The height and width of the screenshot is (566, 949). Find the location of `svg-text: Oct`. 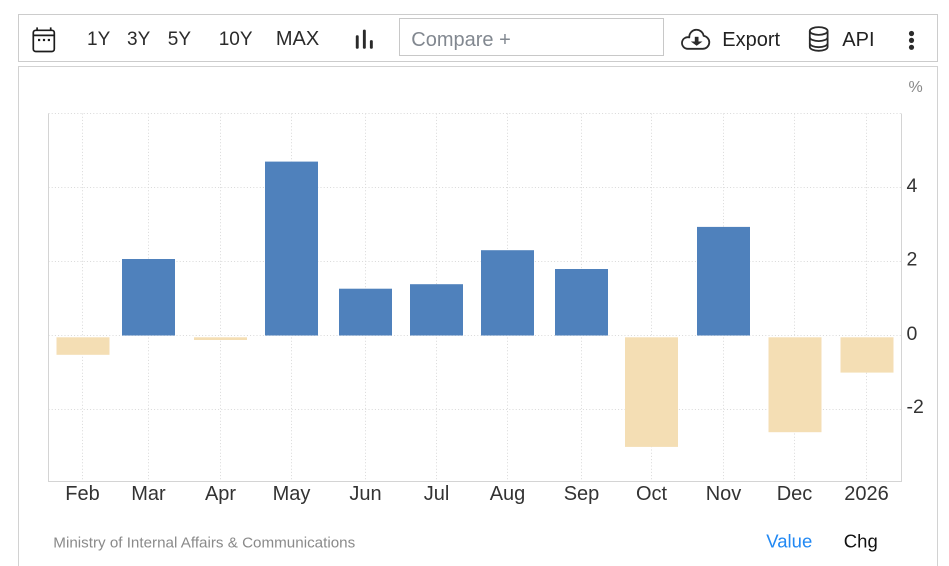

svg-text: Oct is located at coordinates (652, 494).